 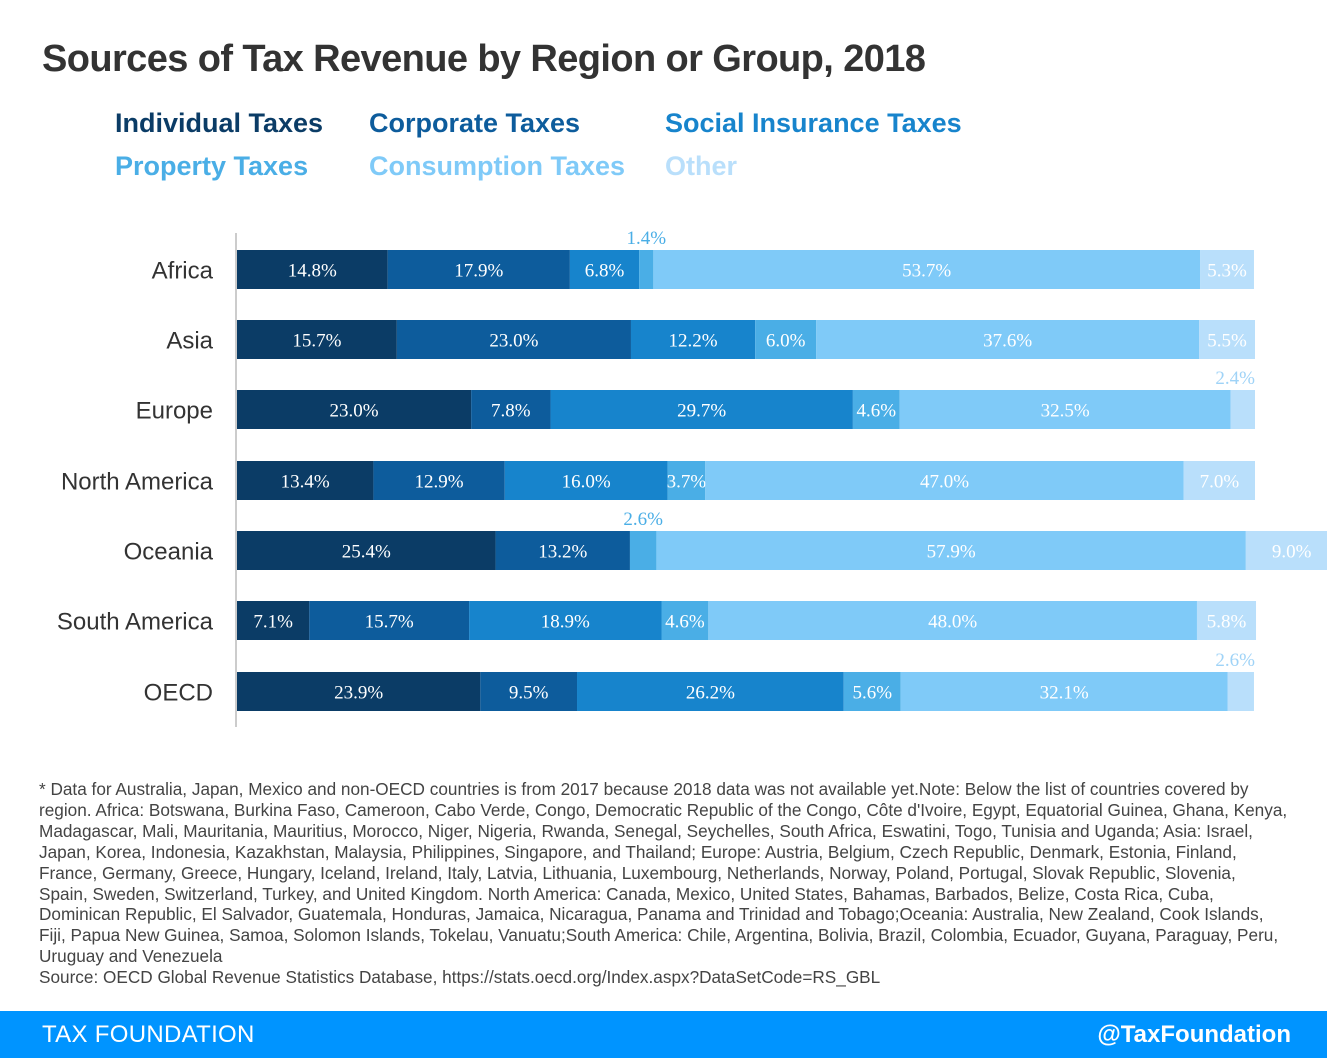 I want to click on data-label-oceania-consumption-taxes: 57.9%, so click(x=951, y=552).